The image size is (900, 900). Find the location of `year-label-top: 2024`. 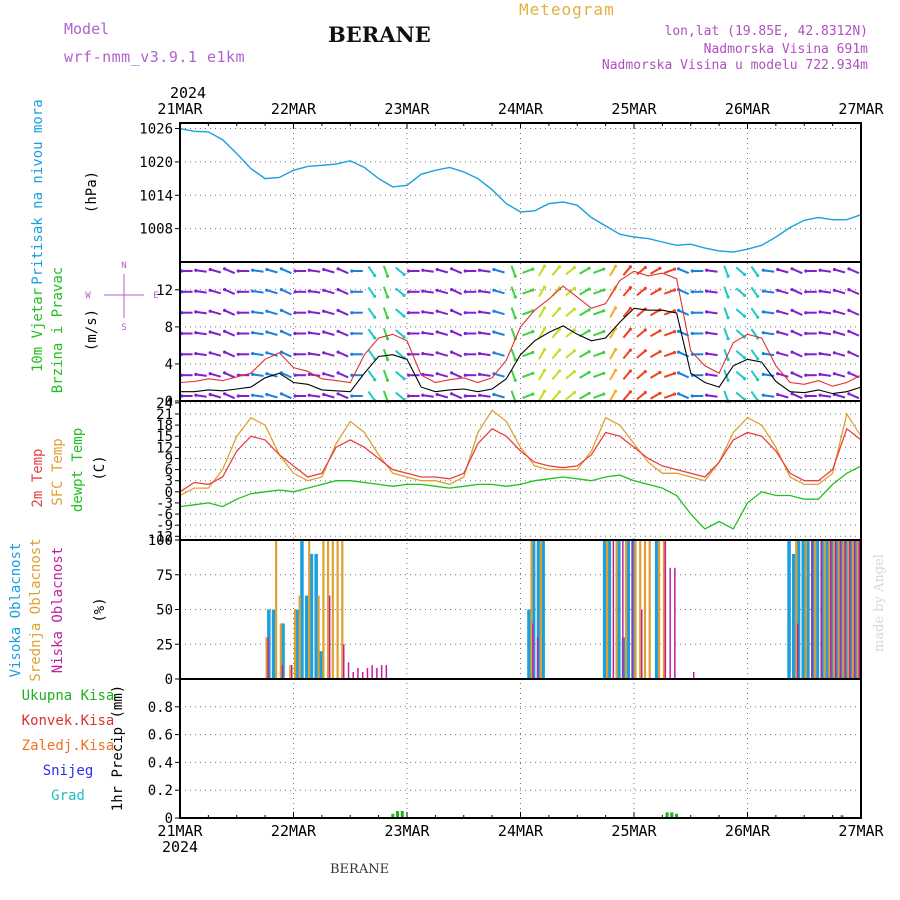

year-label-top: 2024 is located at coordinates (188, 93).